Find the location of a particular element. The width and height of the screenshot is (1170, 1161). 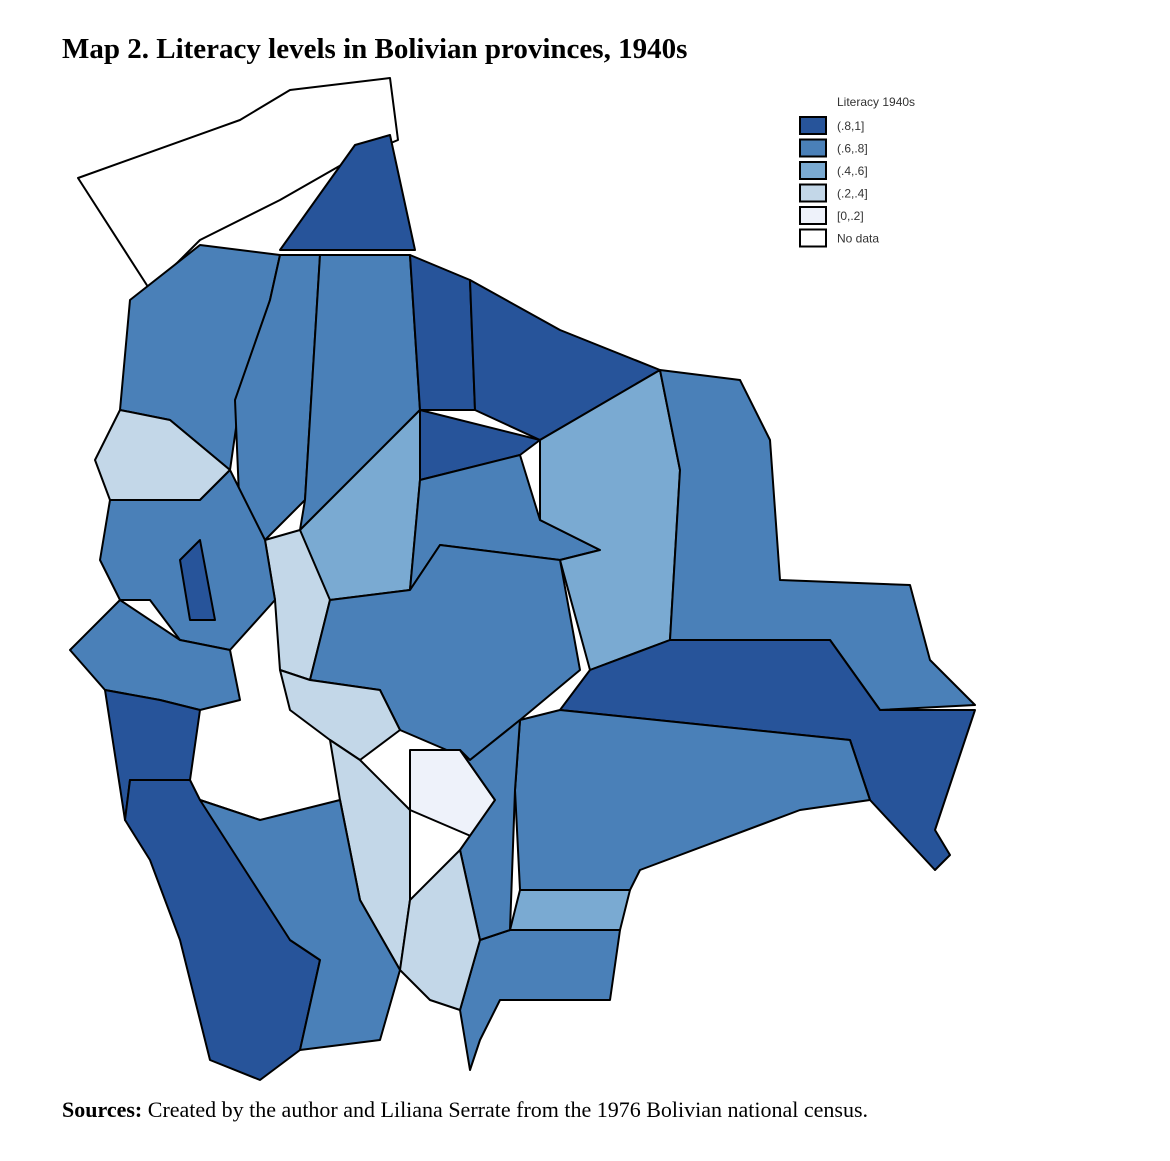

source-label: Sources: is located at coordinates (102, 1109).